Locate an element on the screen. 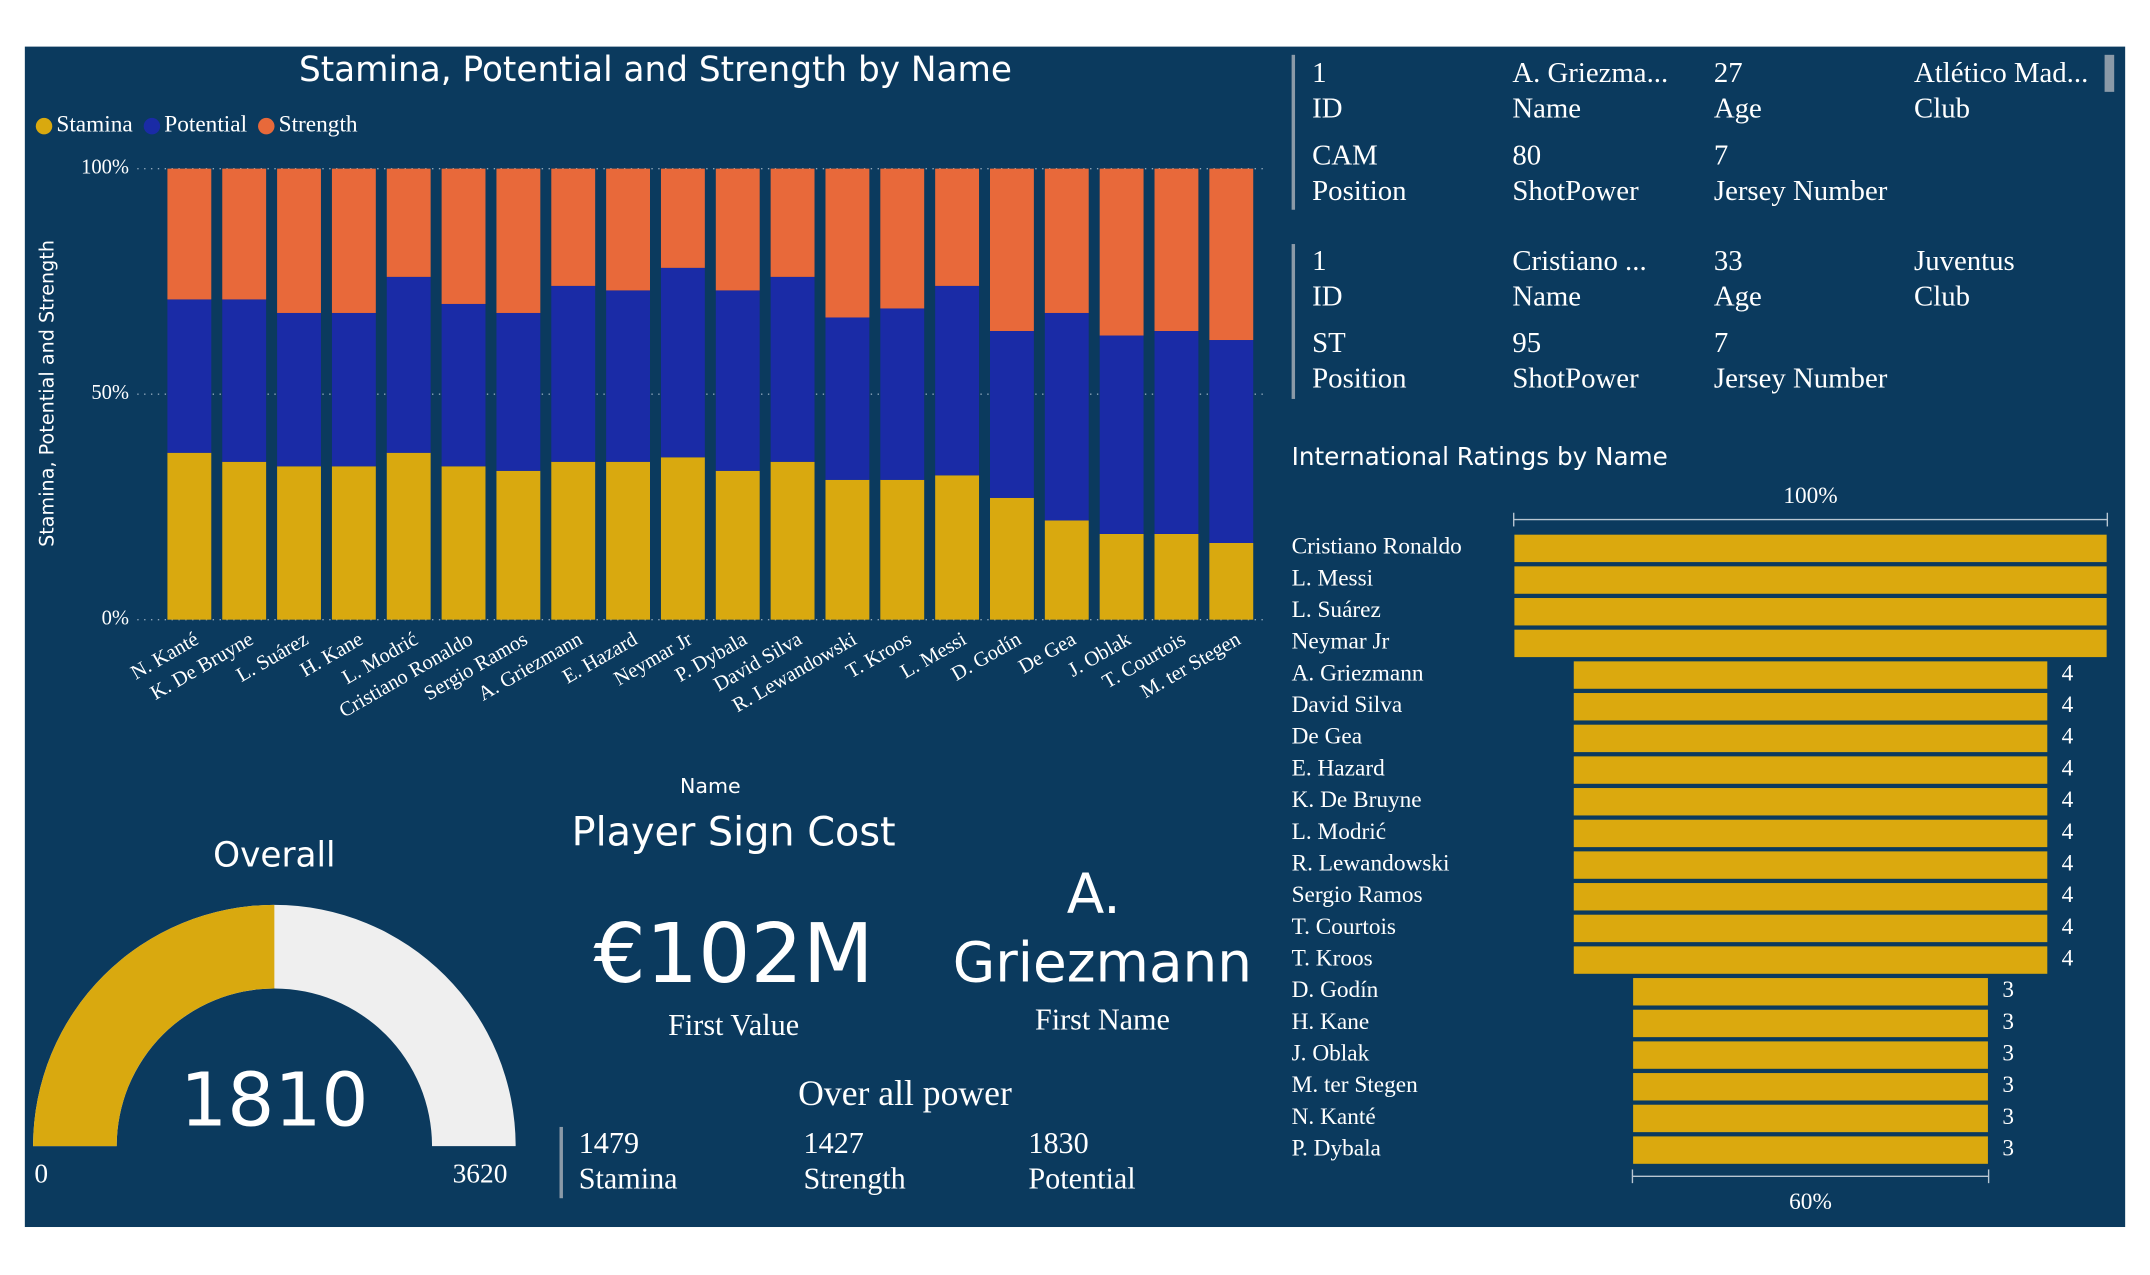  card-field-value: CAM is located at coordinates (1345, 155).